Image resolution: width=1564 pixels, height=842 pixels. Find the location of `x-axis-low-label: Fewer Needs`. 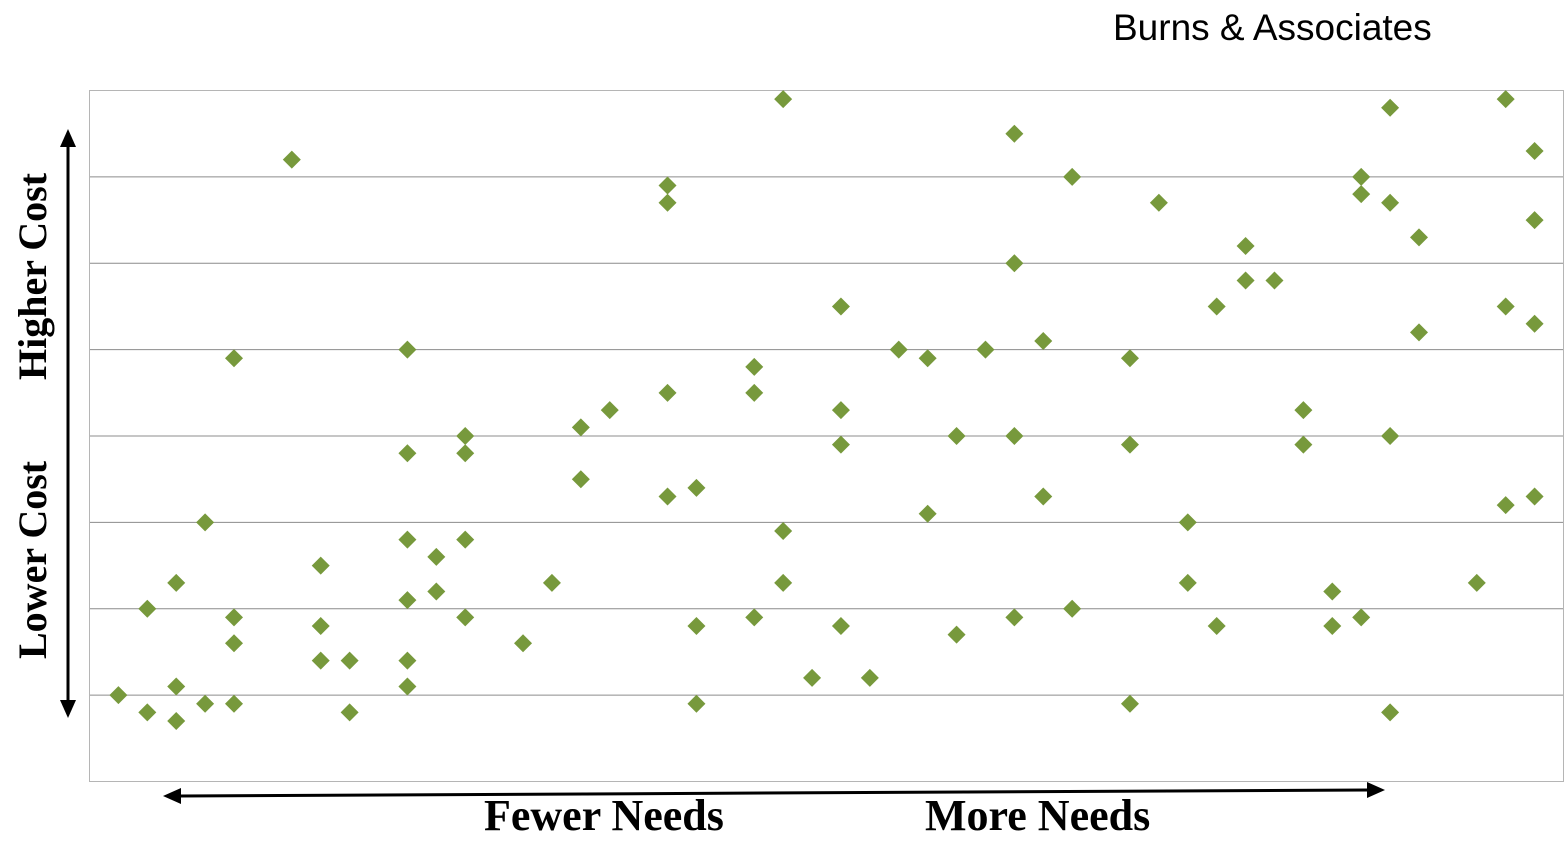

x-axis-low-label: Fewer Needs is located at coordinates (604, 815).